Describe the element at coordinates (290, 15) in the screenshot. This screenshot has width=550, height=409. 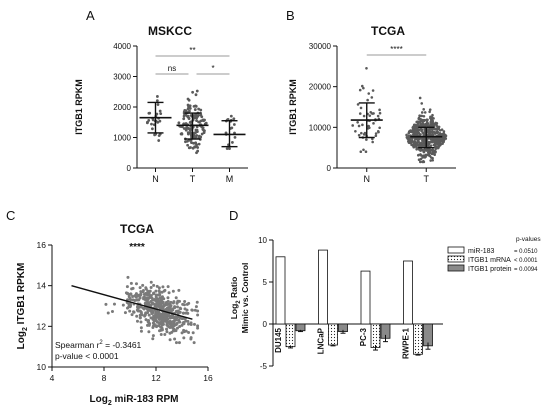
I see `panel-b-letter: B` at that location.